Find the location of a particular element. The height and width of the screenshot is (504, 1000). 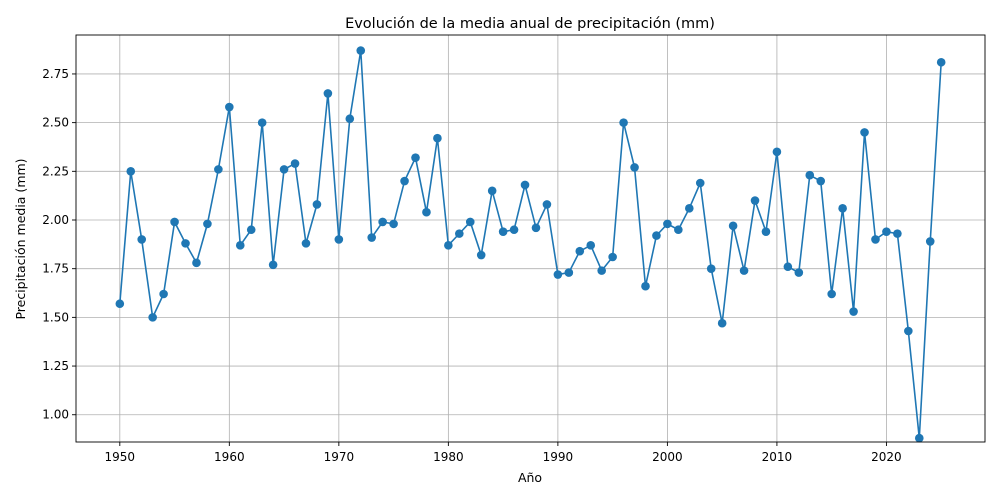

y-tick-label: 1.75 is located at coordinates (55, 269).